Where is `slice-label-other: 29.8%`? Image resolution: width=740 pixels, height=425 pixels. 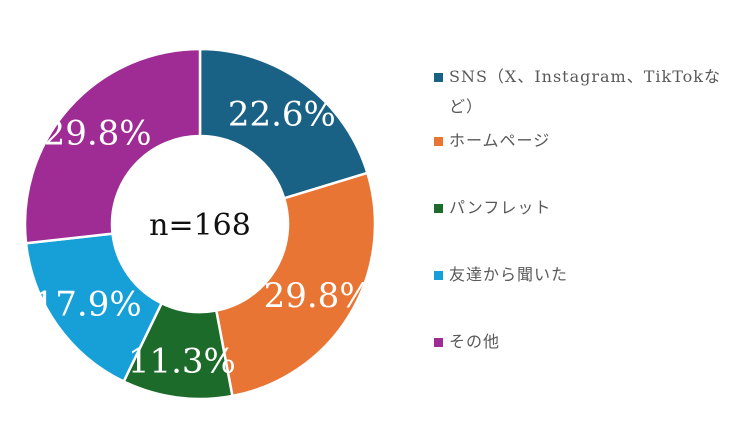
slice-label-other: 29.8% is located at coordinates (98, 133).